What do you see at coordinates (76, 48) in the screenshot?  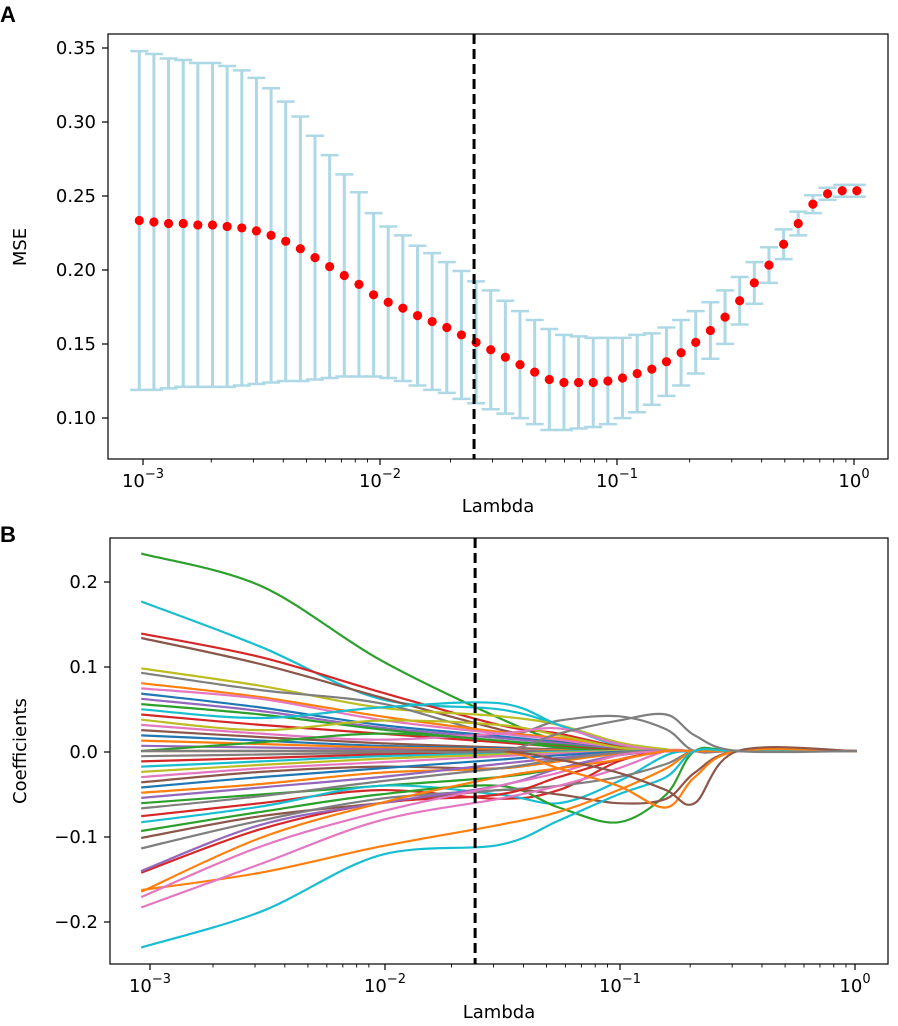 I see `panel-a-ytick-label: 0.35` at bounding box center [76, 48].